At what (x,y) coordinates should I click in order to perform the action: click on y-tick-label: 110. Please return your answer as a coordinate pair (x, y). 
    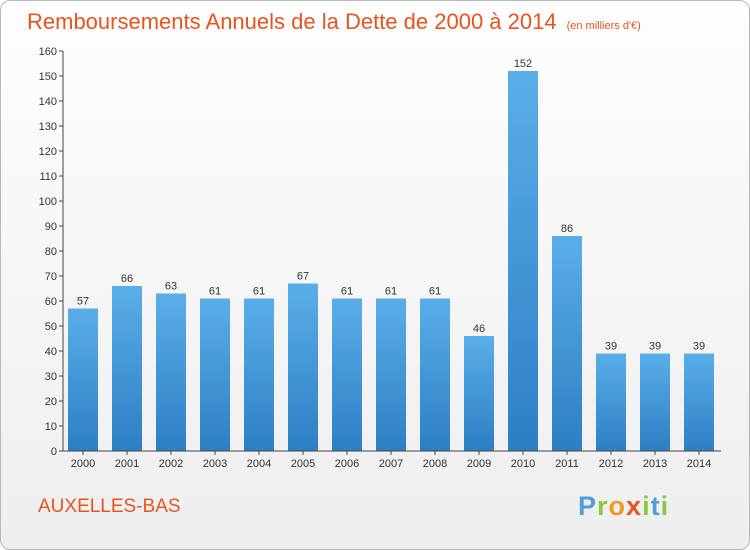
    Looking at the image, I should click on (48, 177).